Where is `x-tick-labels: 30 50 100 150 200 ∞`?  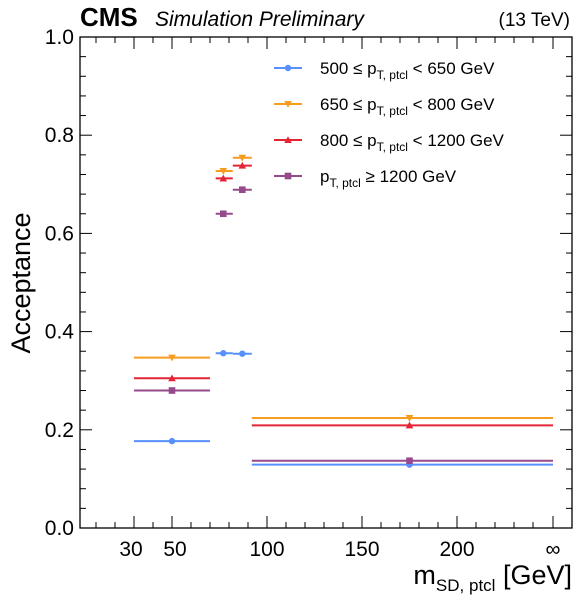
x-tick-labels: 30 50 100 150 200 ∞ is located at coordinates (339, 549).